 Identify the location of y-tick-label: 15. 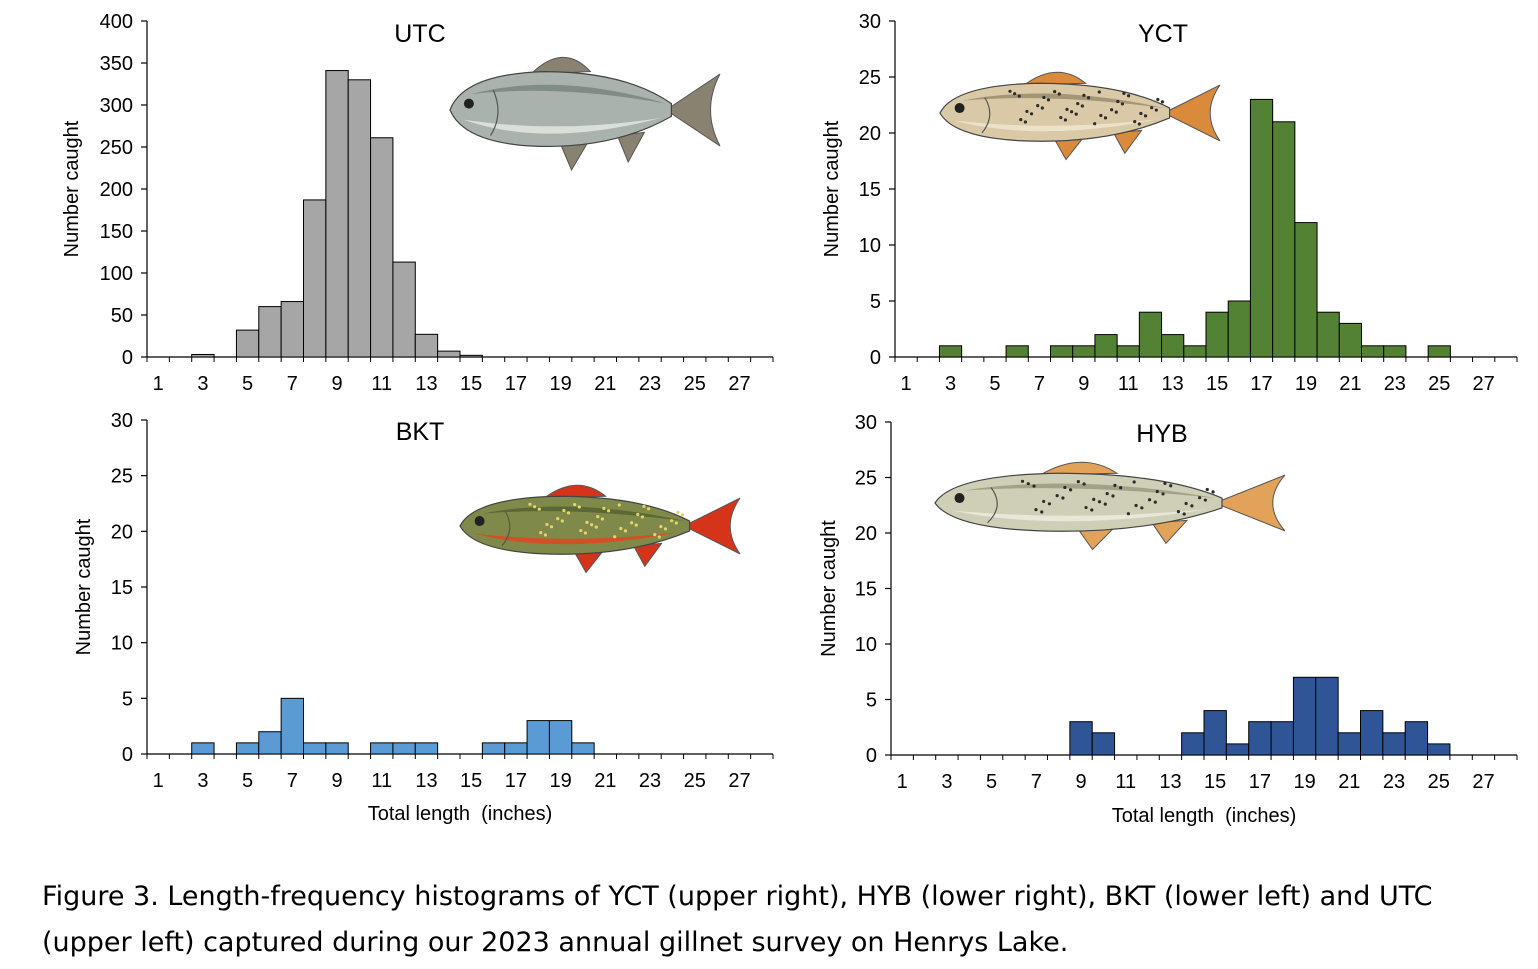
(122, 588).